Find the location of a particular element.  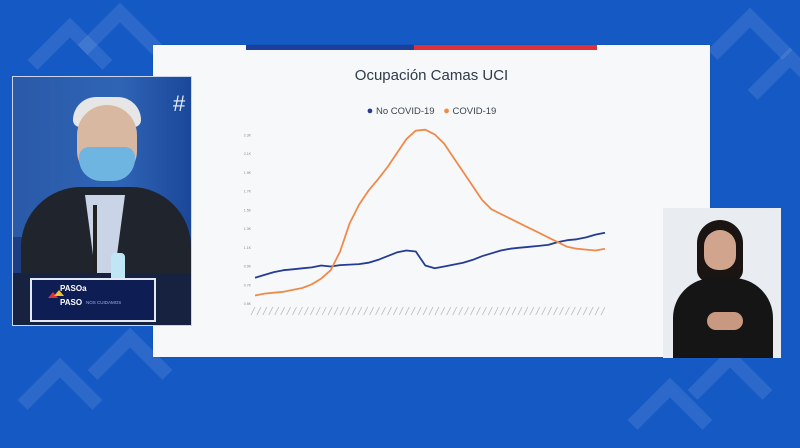

y-tick-label: 1.1K is located at coordinates (248, 248).